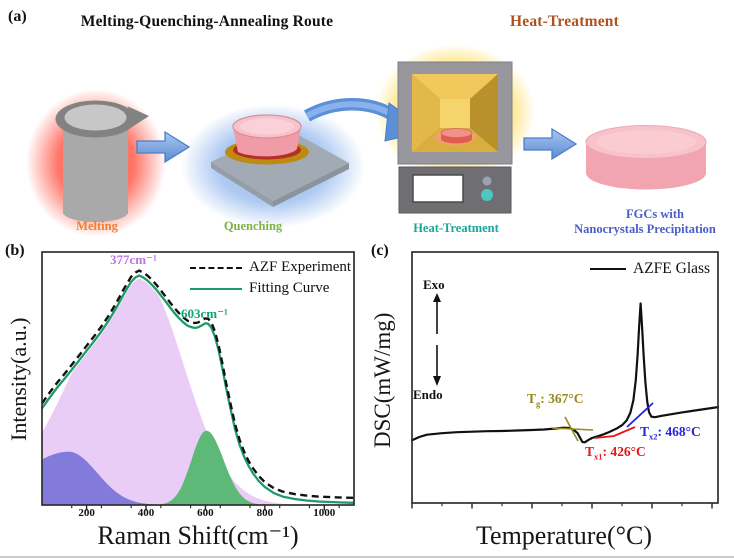 The image size is (734, 560). I want to click on dashed-line-icon, so click(216, 267).